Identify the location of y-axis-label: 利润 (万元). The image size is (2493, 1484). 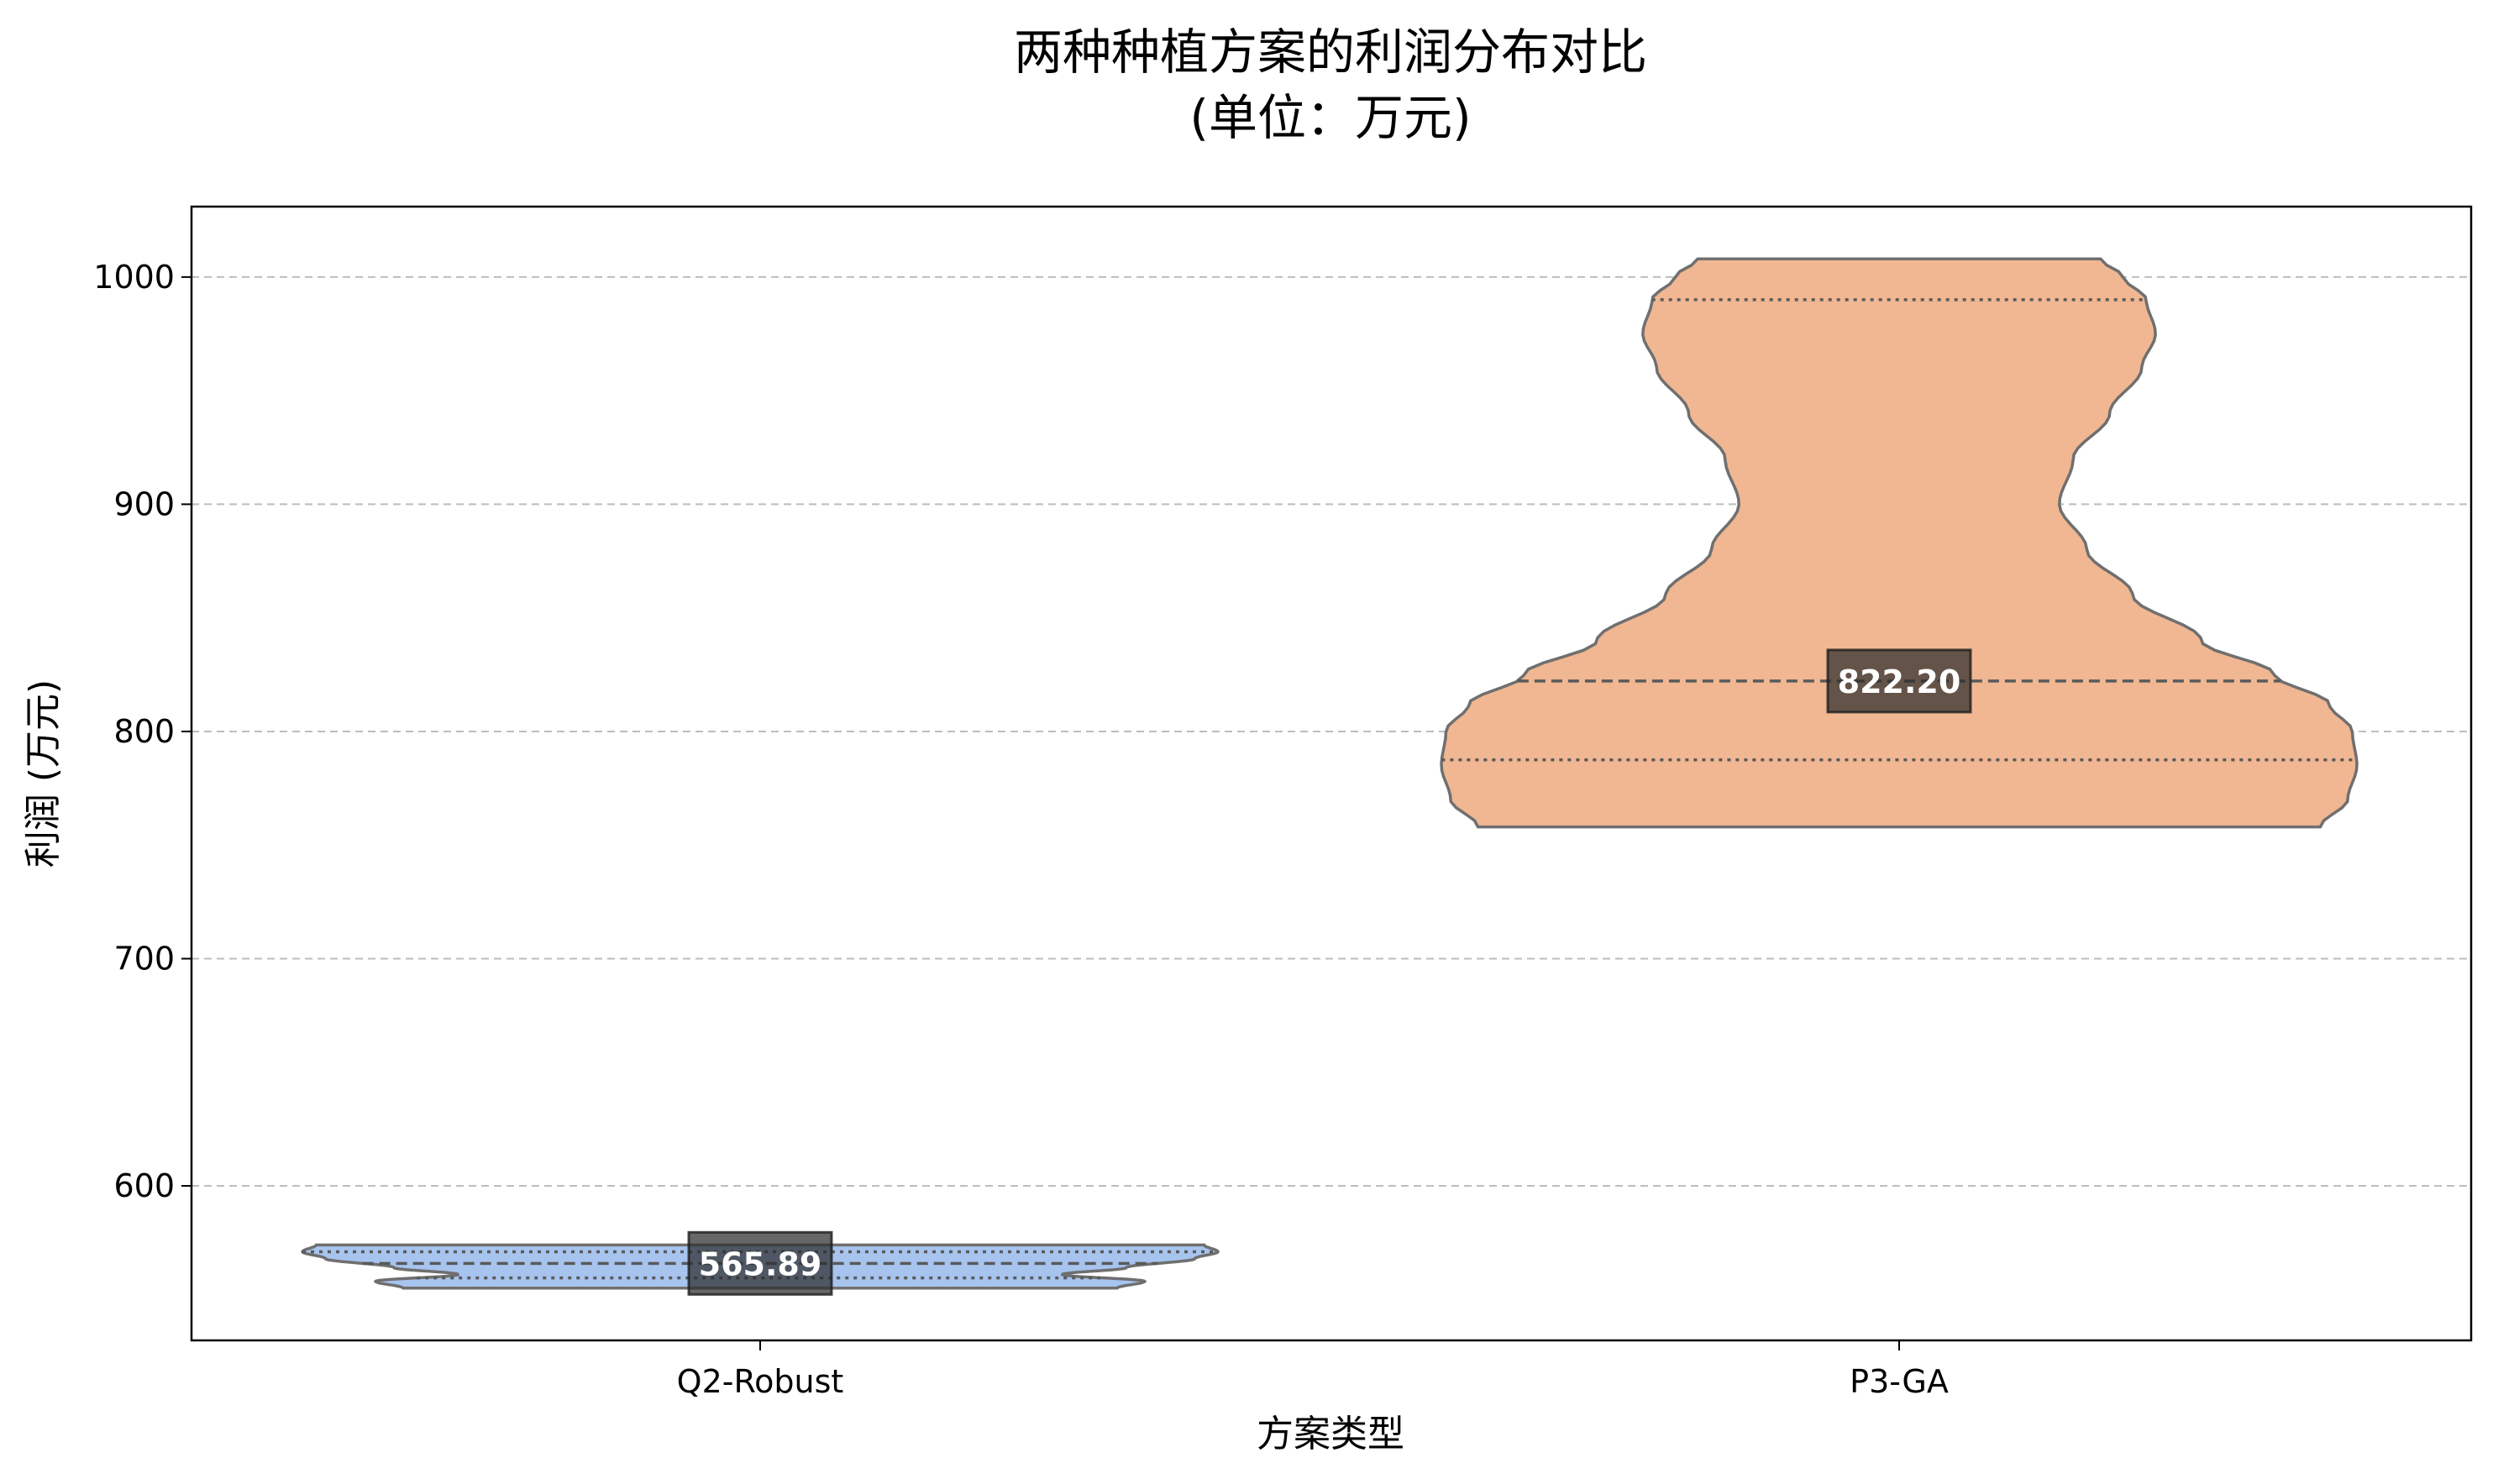
(44, 774).